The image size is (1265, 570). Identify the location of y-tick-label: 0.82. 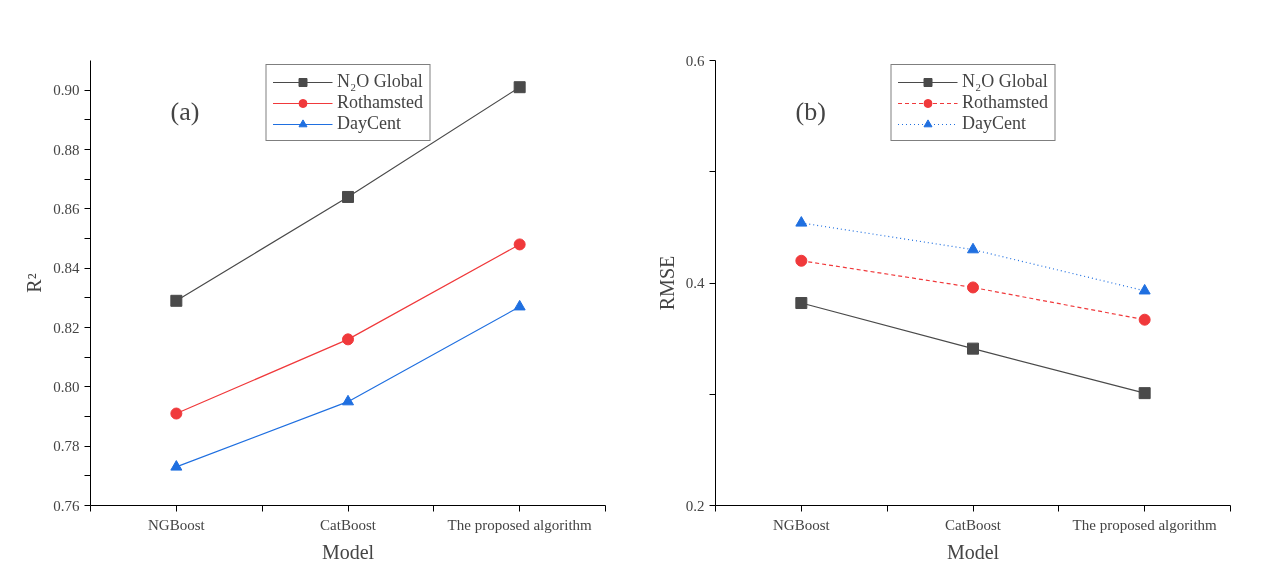
(66, 327).